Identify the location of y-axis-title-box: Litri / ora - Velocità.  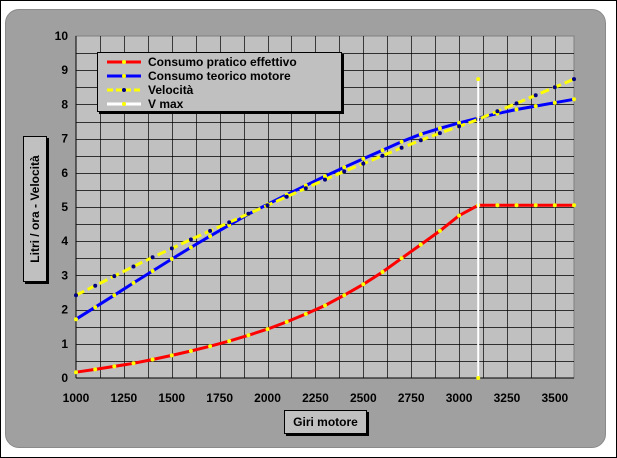
(35, 209).